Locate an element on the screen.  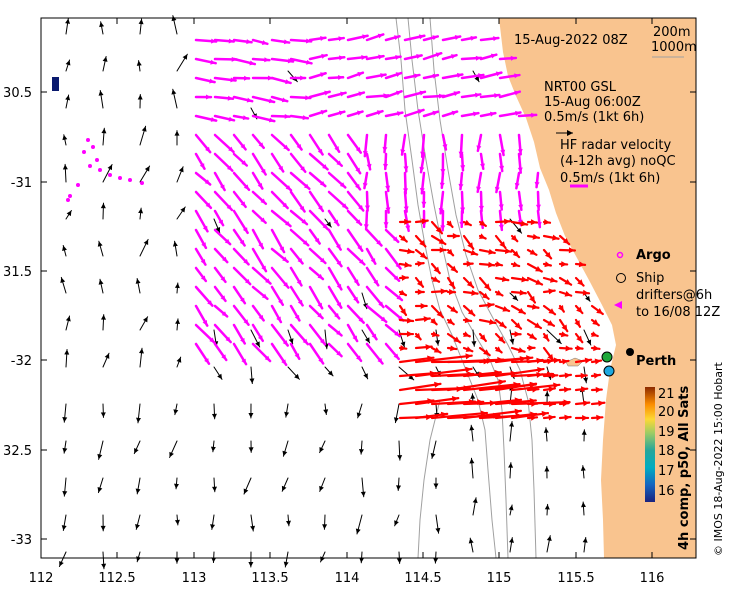
ship-legend-label: Ship is located at coordinates (650, 278).